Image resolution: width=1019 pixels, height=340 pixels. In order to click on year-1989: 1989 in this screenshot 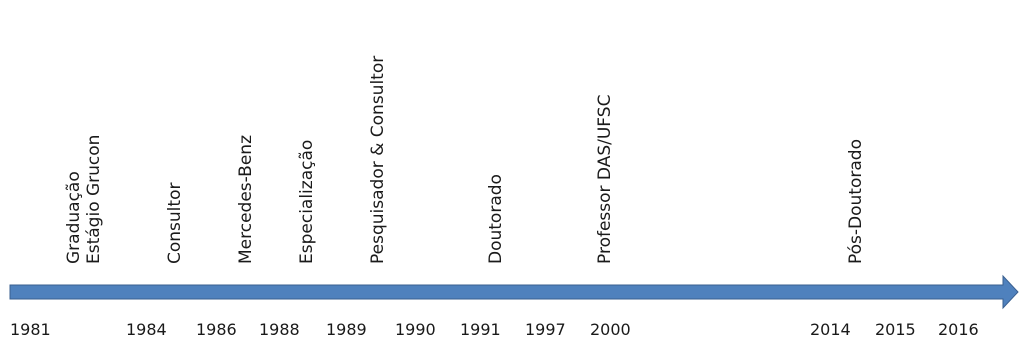, I will do `click(346, 329)`.